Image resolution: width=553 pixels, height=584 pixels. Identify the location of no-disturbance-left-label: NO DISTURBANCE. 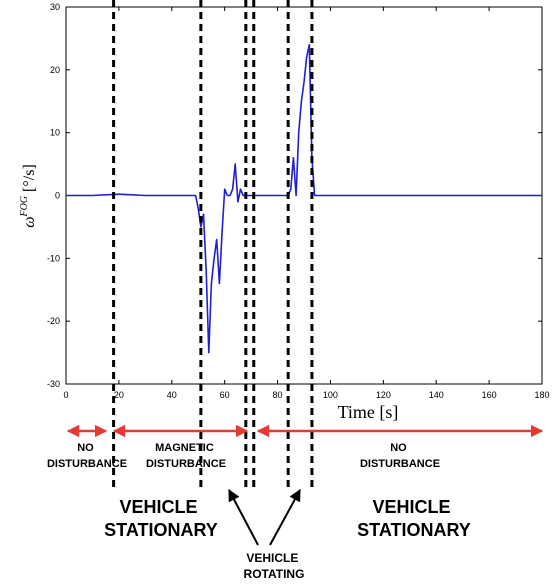
(87, 456).